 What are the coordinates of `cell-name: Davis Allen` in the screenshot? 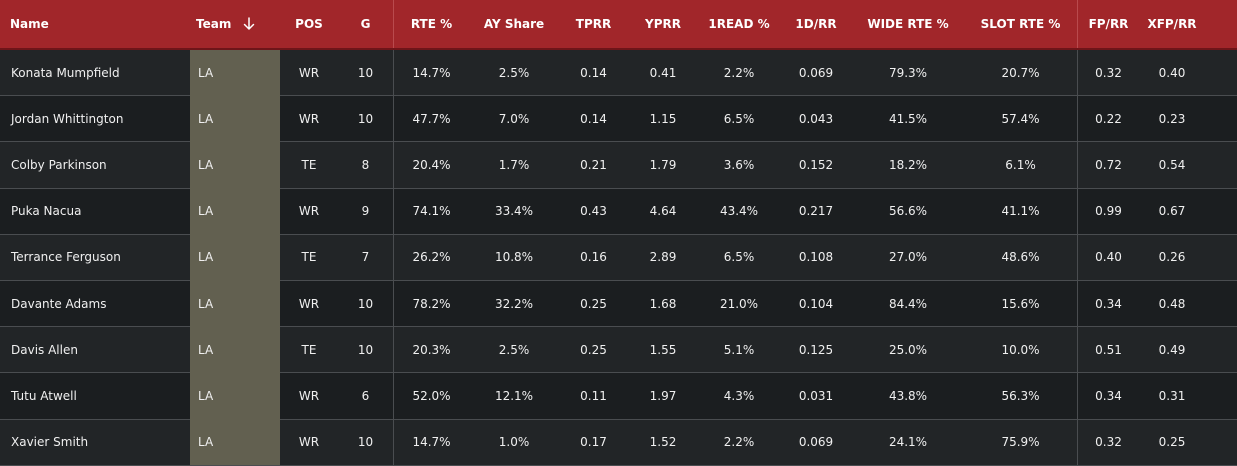 It's located at (44, 349).